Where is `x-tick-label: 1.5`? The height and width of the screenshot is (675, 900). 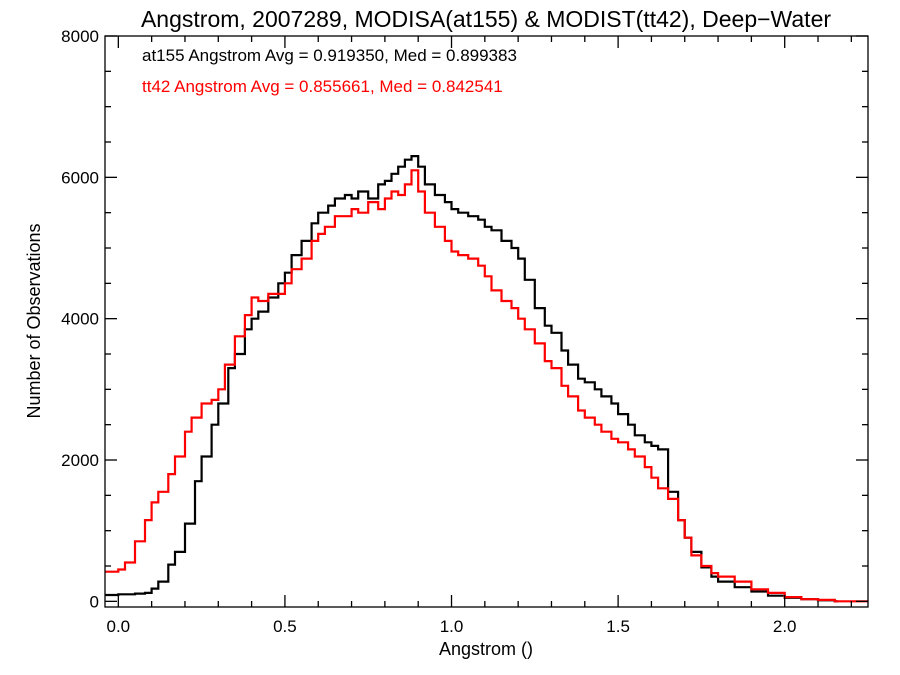 x-tick-label: 1.5 is located at coordinates (618, 626).